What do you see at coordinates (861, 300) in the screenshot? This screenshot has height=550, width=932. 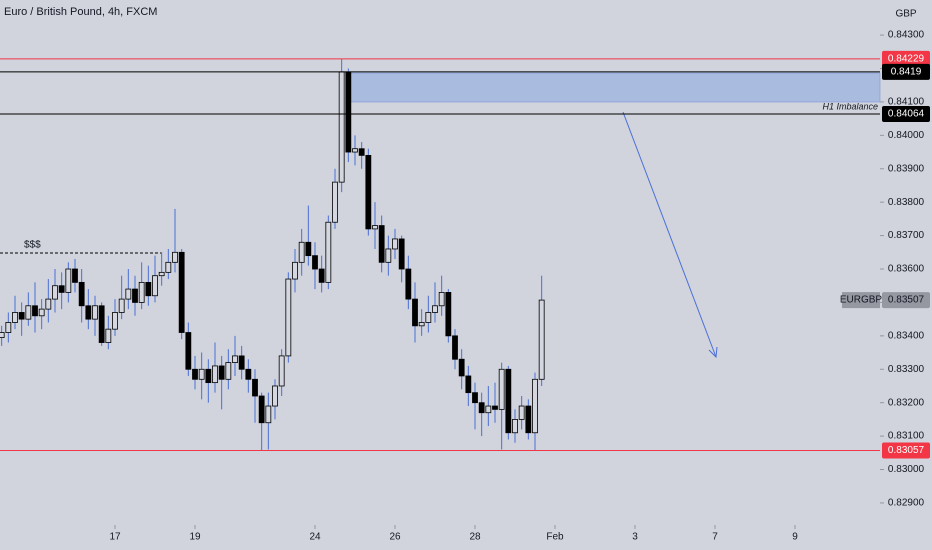 I see `symbol-label: EURGBP` at bounding box center [861, 300].